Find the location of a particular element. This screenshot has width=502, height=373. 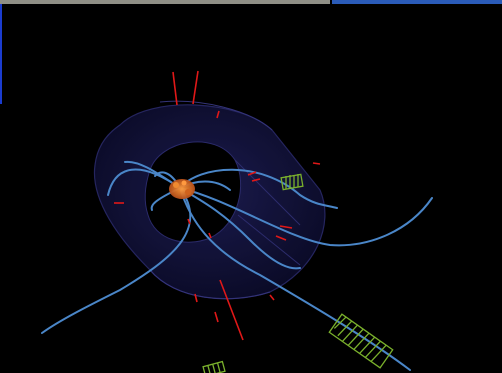

loading-progress-bar is located at coordinates (251, 2).